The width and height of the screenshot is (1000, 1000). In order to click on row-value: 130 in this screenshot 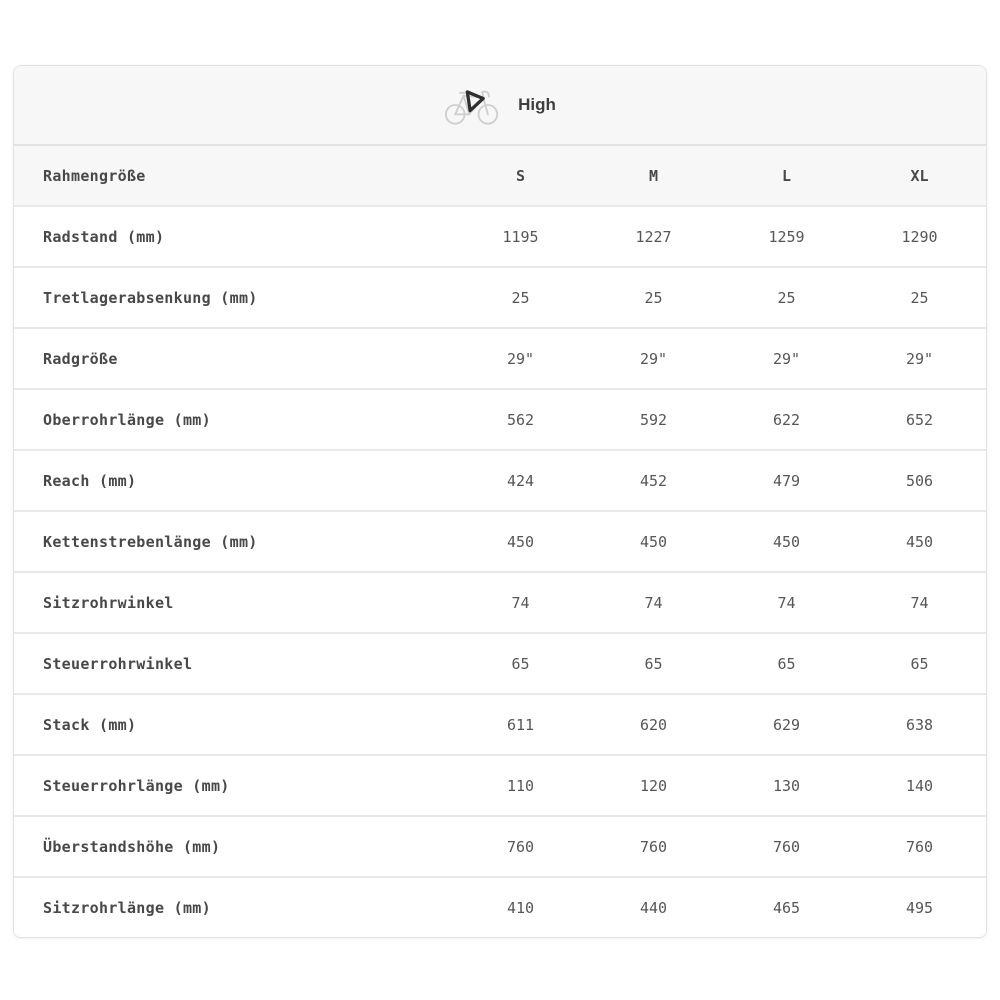, I will do `click(786, 785)`.